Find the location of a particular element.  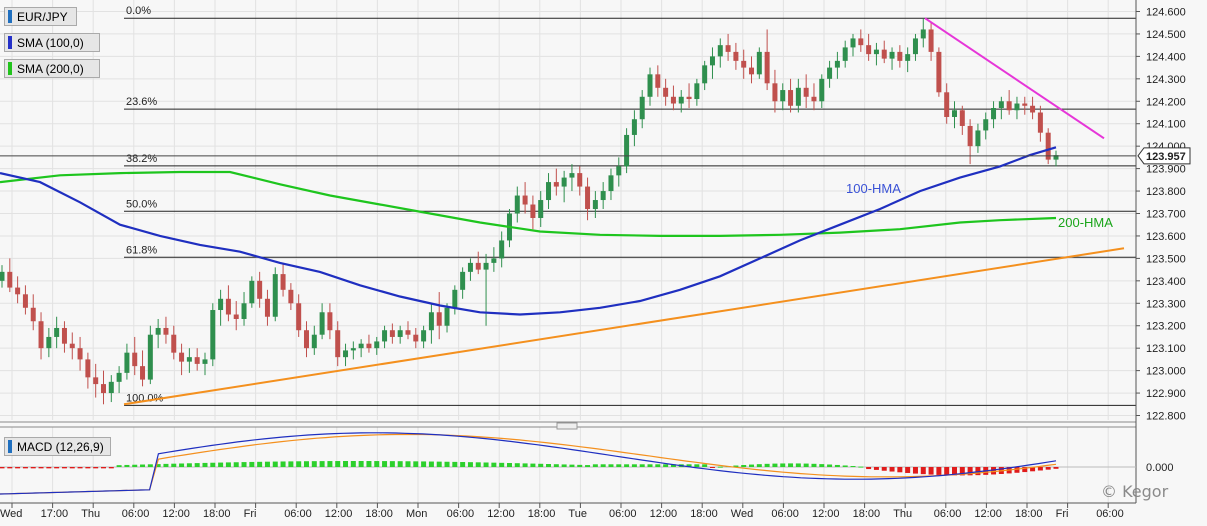

current-price-label: 123.957 is located at coordinates (1166, 157).